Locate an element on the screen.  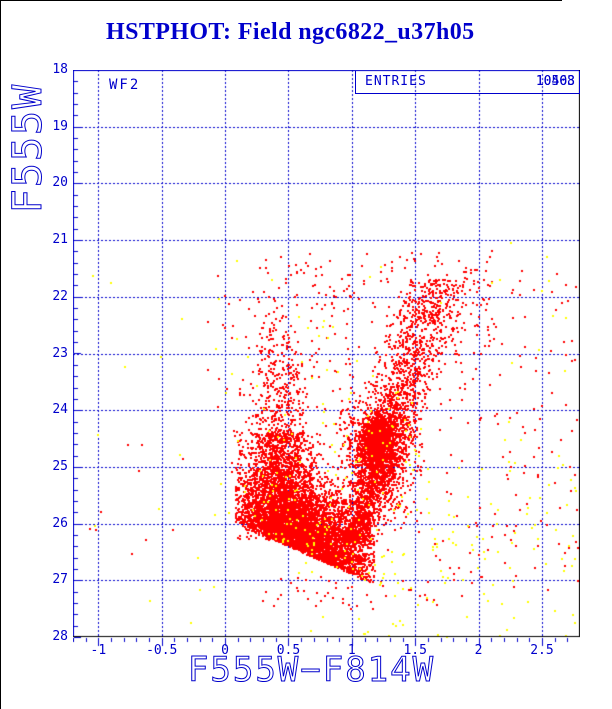
window-edge-left is located at coordinates (0, 354).